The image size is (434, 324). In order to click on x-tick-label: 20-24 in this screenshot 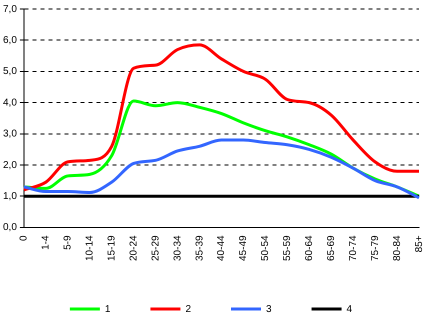, I will do `click(134, 247)`.